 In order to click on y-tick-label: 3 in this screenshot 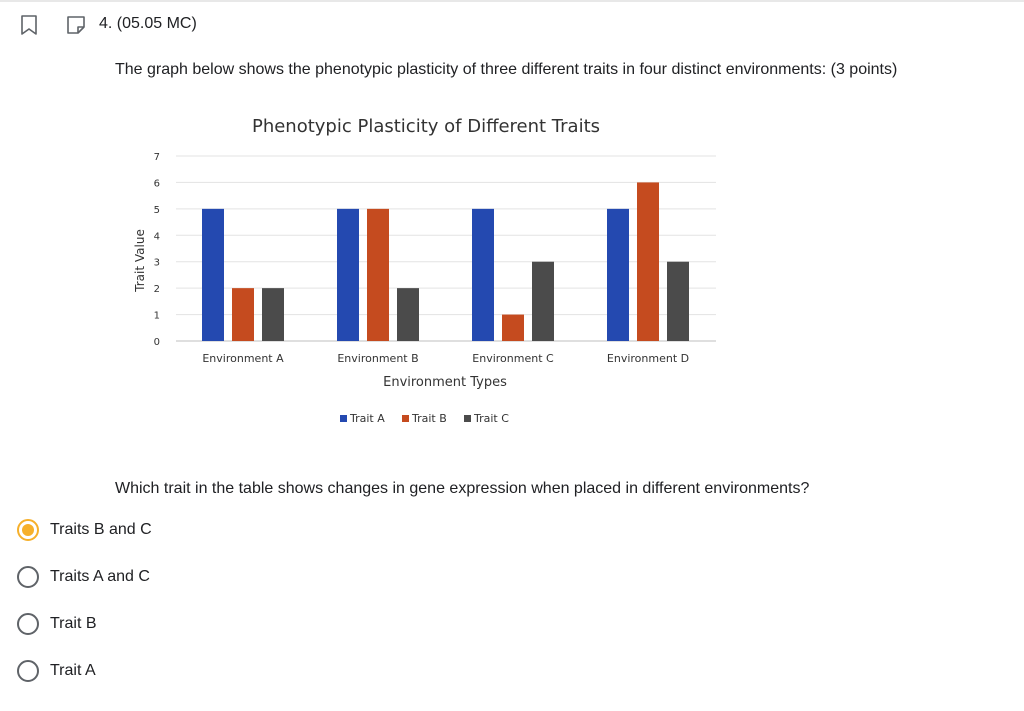, I will do `click(157, 263)`.